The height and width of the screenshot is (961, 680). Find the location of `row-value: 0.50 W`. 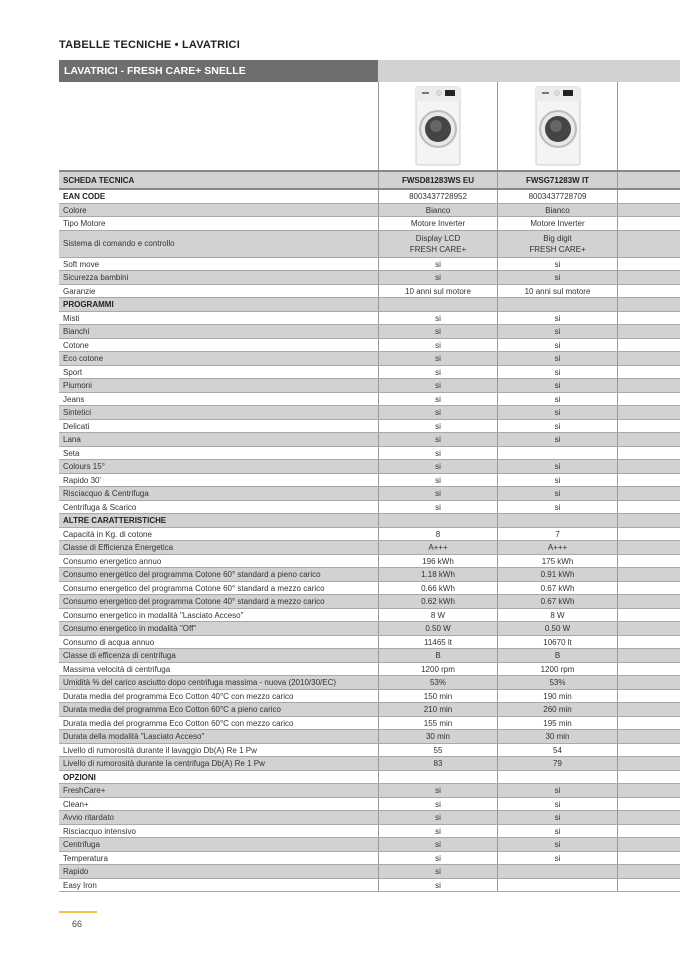

row-value: 0.50 W is located at coordinates (437, 628).